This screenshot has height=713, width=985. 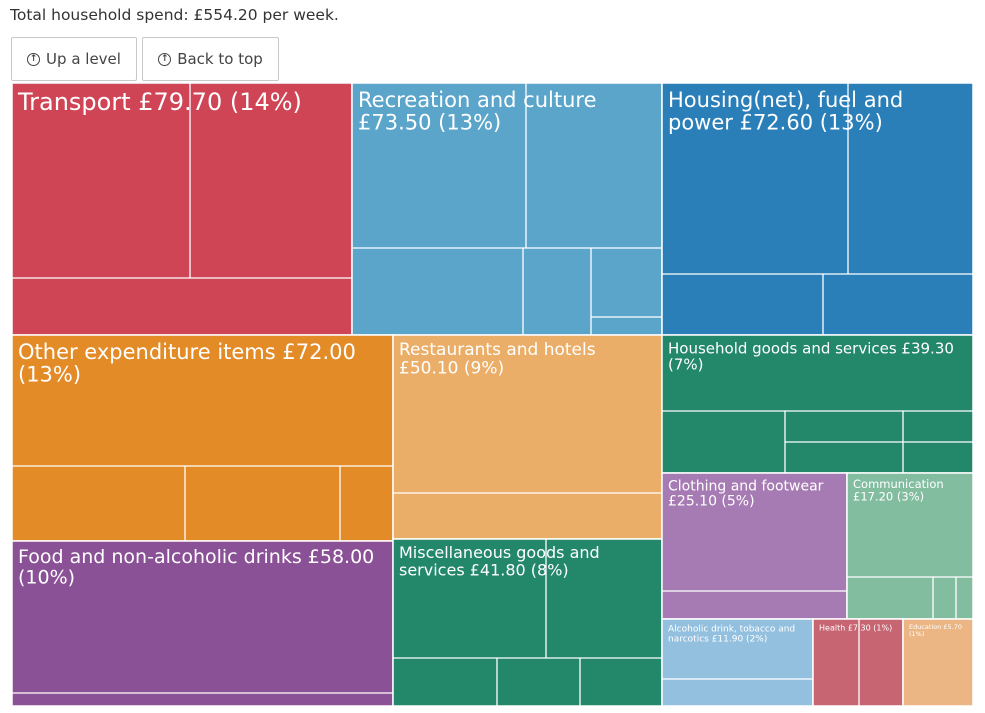 What do you see at coordinates (898, 484) in the screenshot?
I see `tile-label-communication: Communication` at bounding box center [898, 484].